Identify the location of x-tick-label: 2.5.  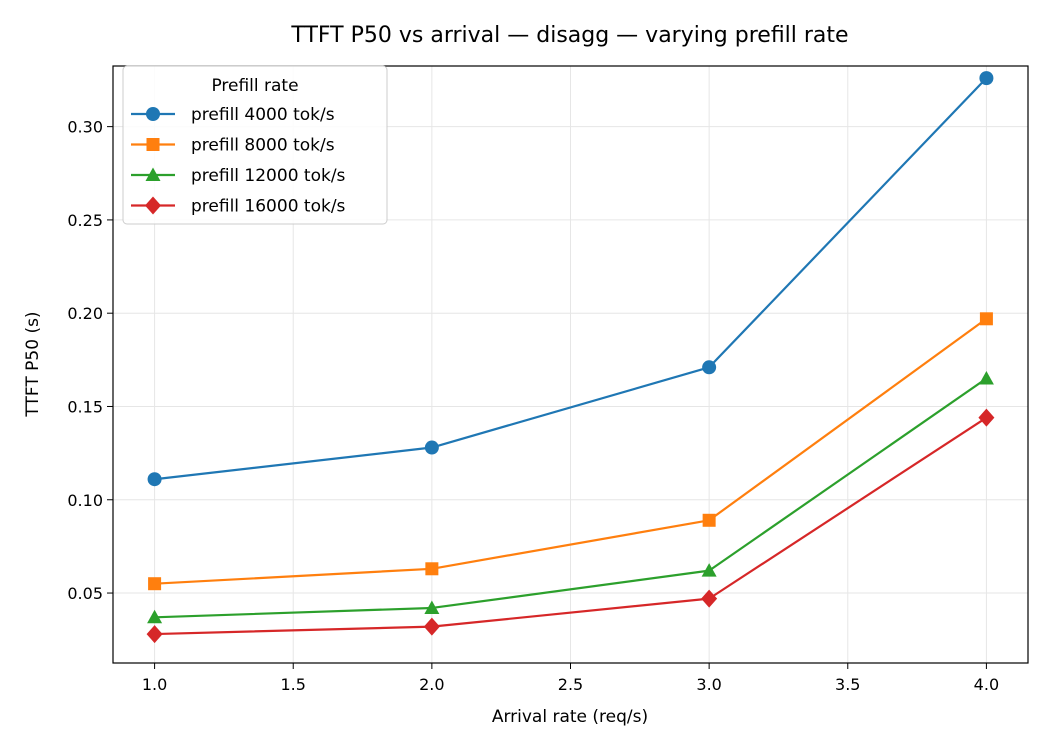
(570, 684).